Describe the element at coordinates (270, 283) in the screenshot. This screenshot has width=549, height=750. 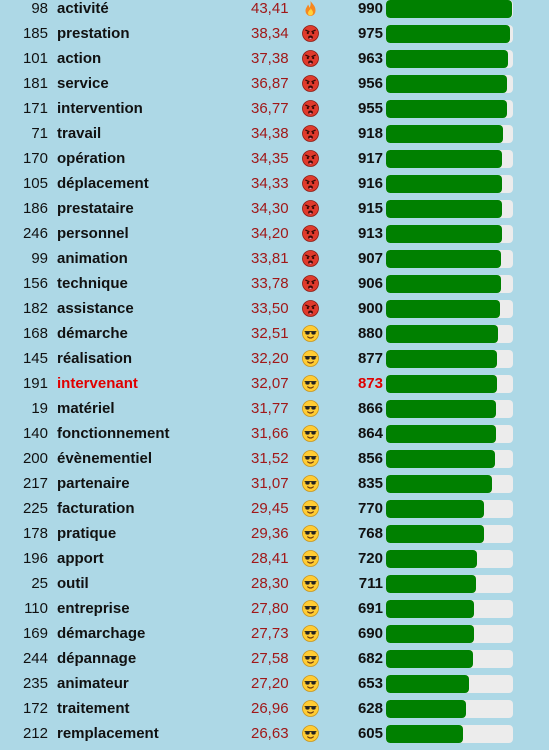
I see `score-value: 33,78` at that location.